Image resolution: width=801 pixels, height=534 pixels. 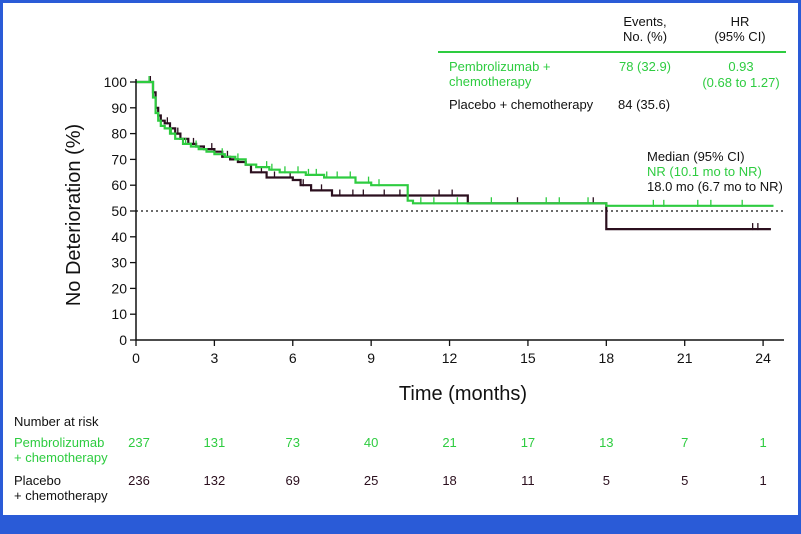 I want to click on y-tick-label: 50, so click(x=119, y=211).